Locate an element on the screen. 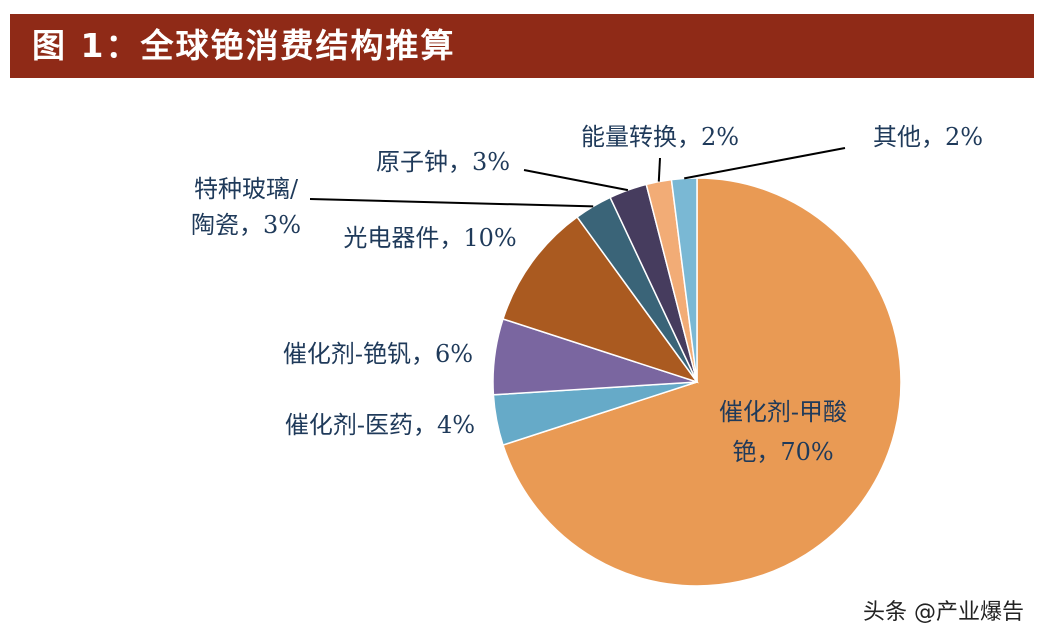  slice-label-0: 催化剂-甲酸铯，70% is located at coordinates (783, 432).